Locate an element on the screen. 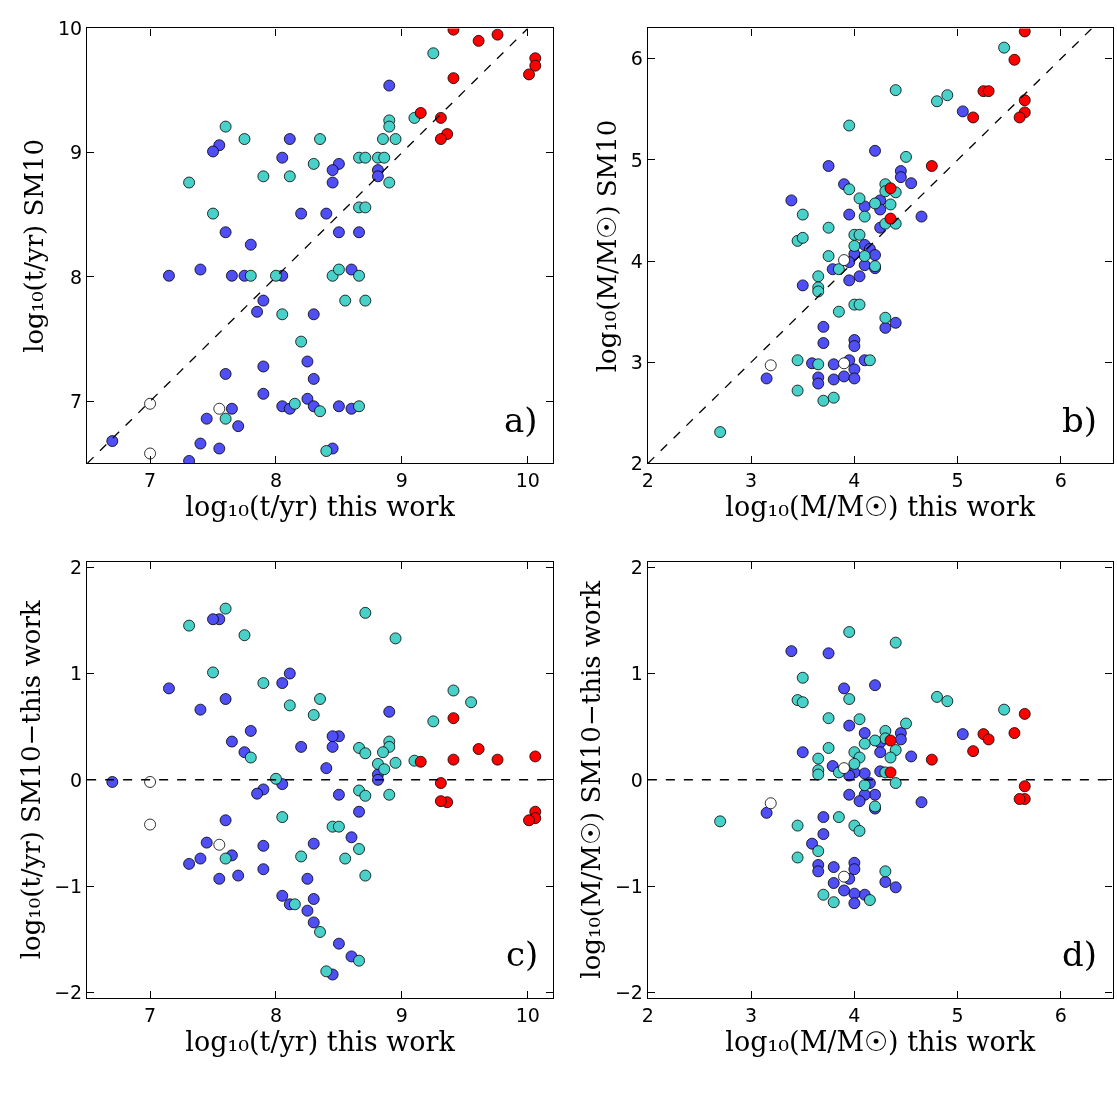  y-axis-title: log₁₀(t/yr) SM10 is located at coordinates (34, 246).